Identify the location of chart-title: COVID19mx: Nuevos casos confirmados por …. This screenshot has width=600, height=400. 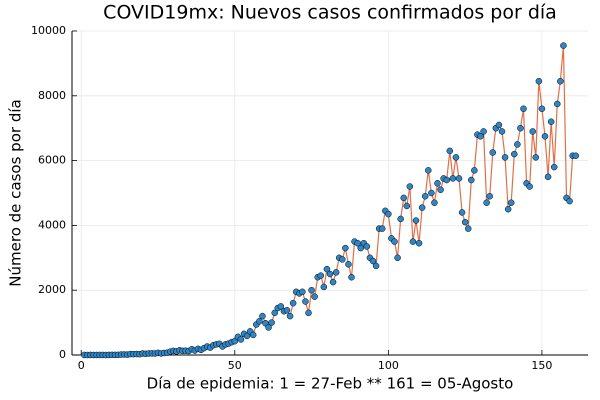
(330, 13).